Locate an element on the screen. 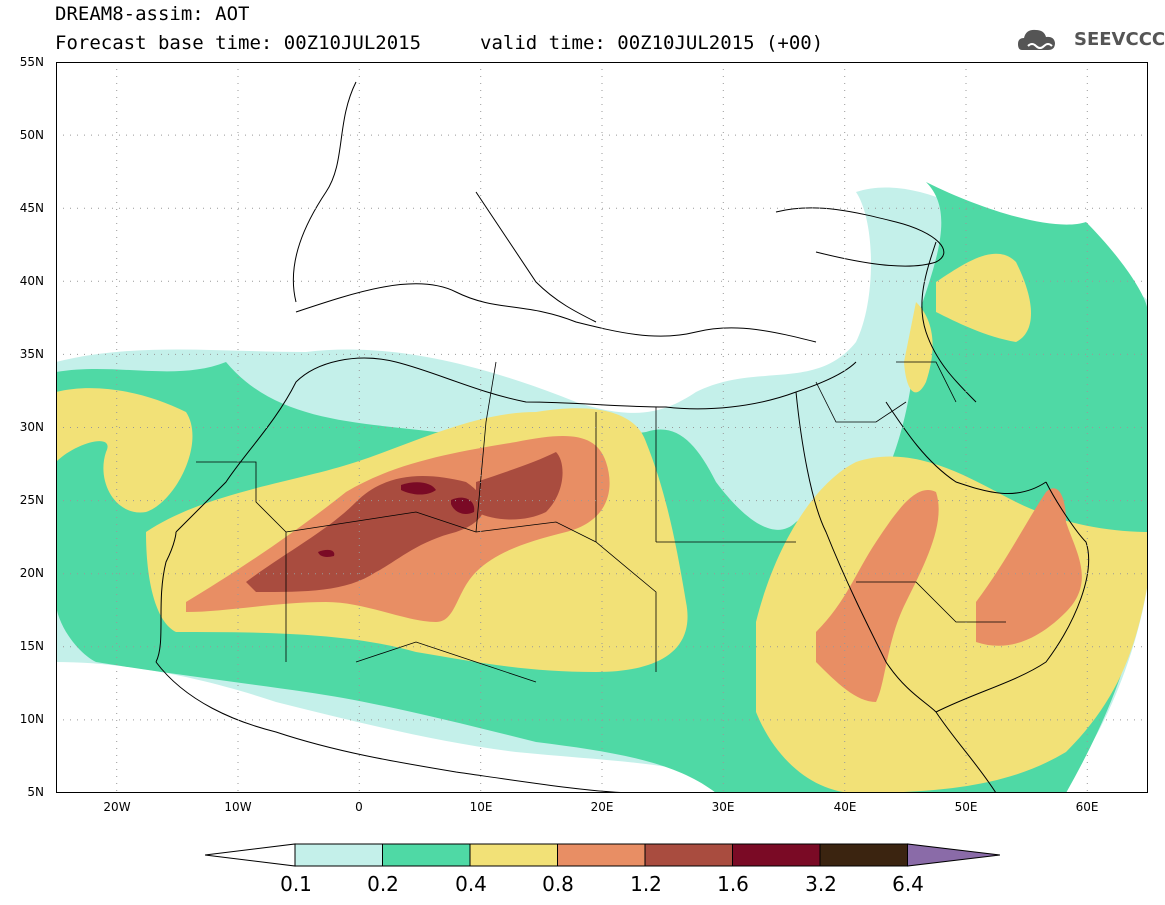 This screenshot has width=1165, height=905. x-label-40e: 40E is located at coordinates (845, 807).